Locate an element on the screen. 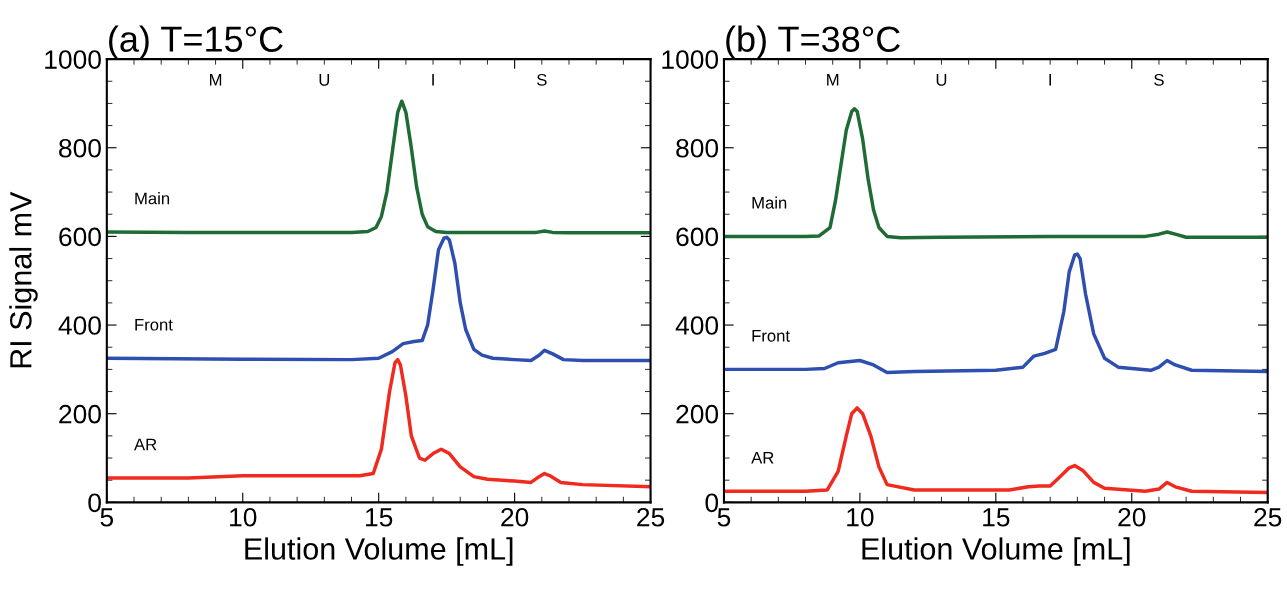 This screenshot has height=591, width=1287. y-axis-title: RI Signal mV is located at coordinates (23, 279).